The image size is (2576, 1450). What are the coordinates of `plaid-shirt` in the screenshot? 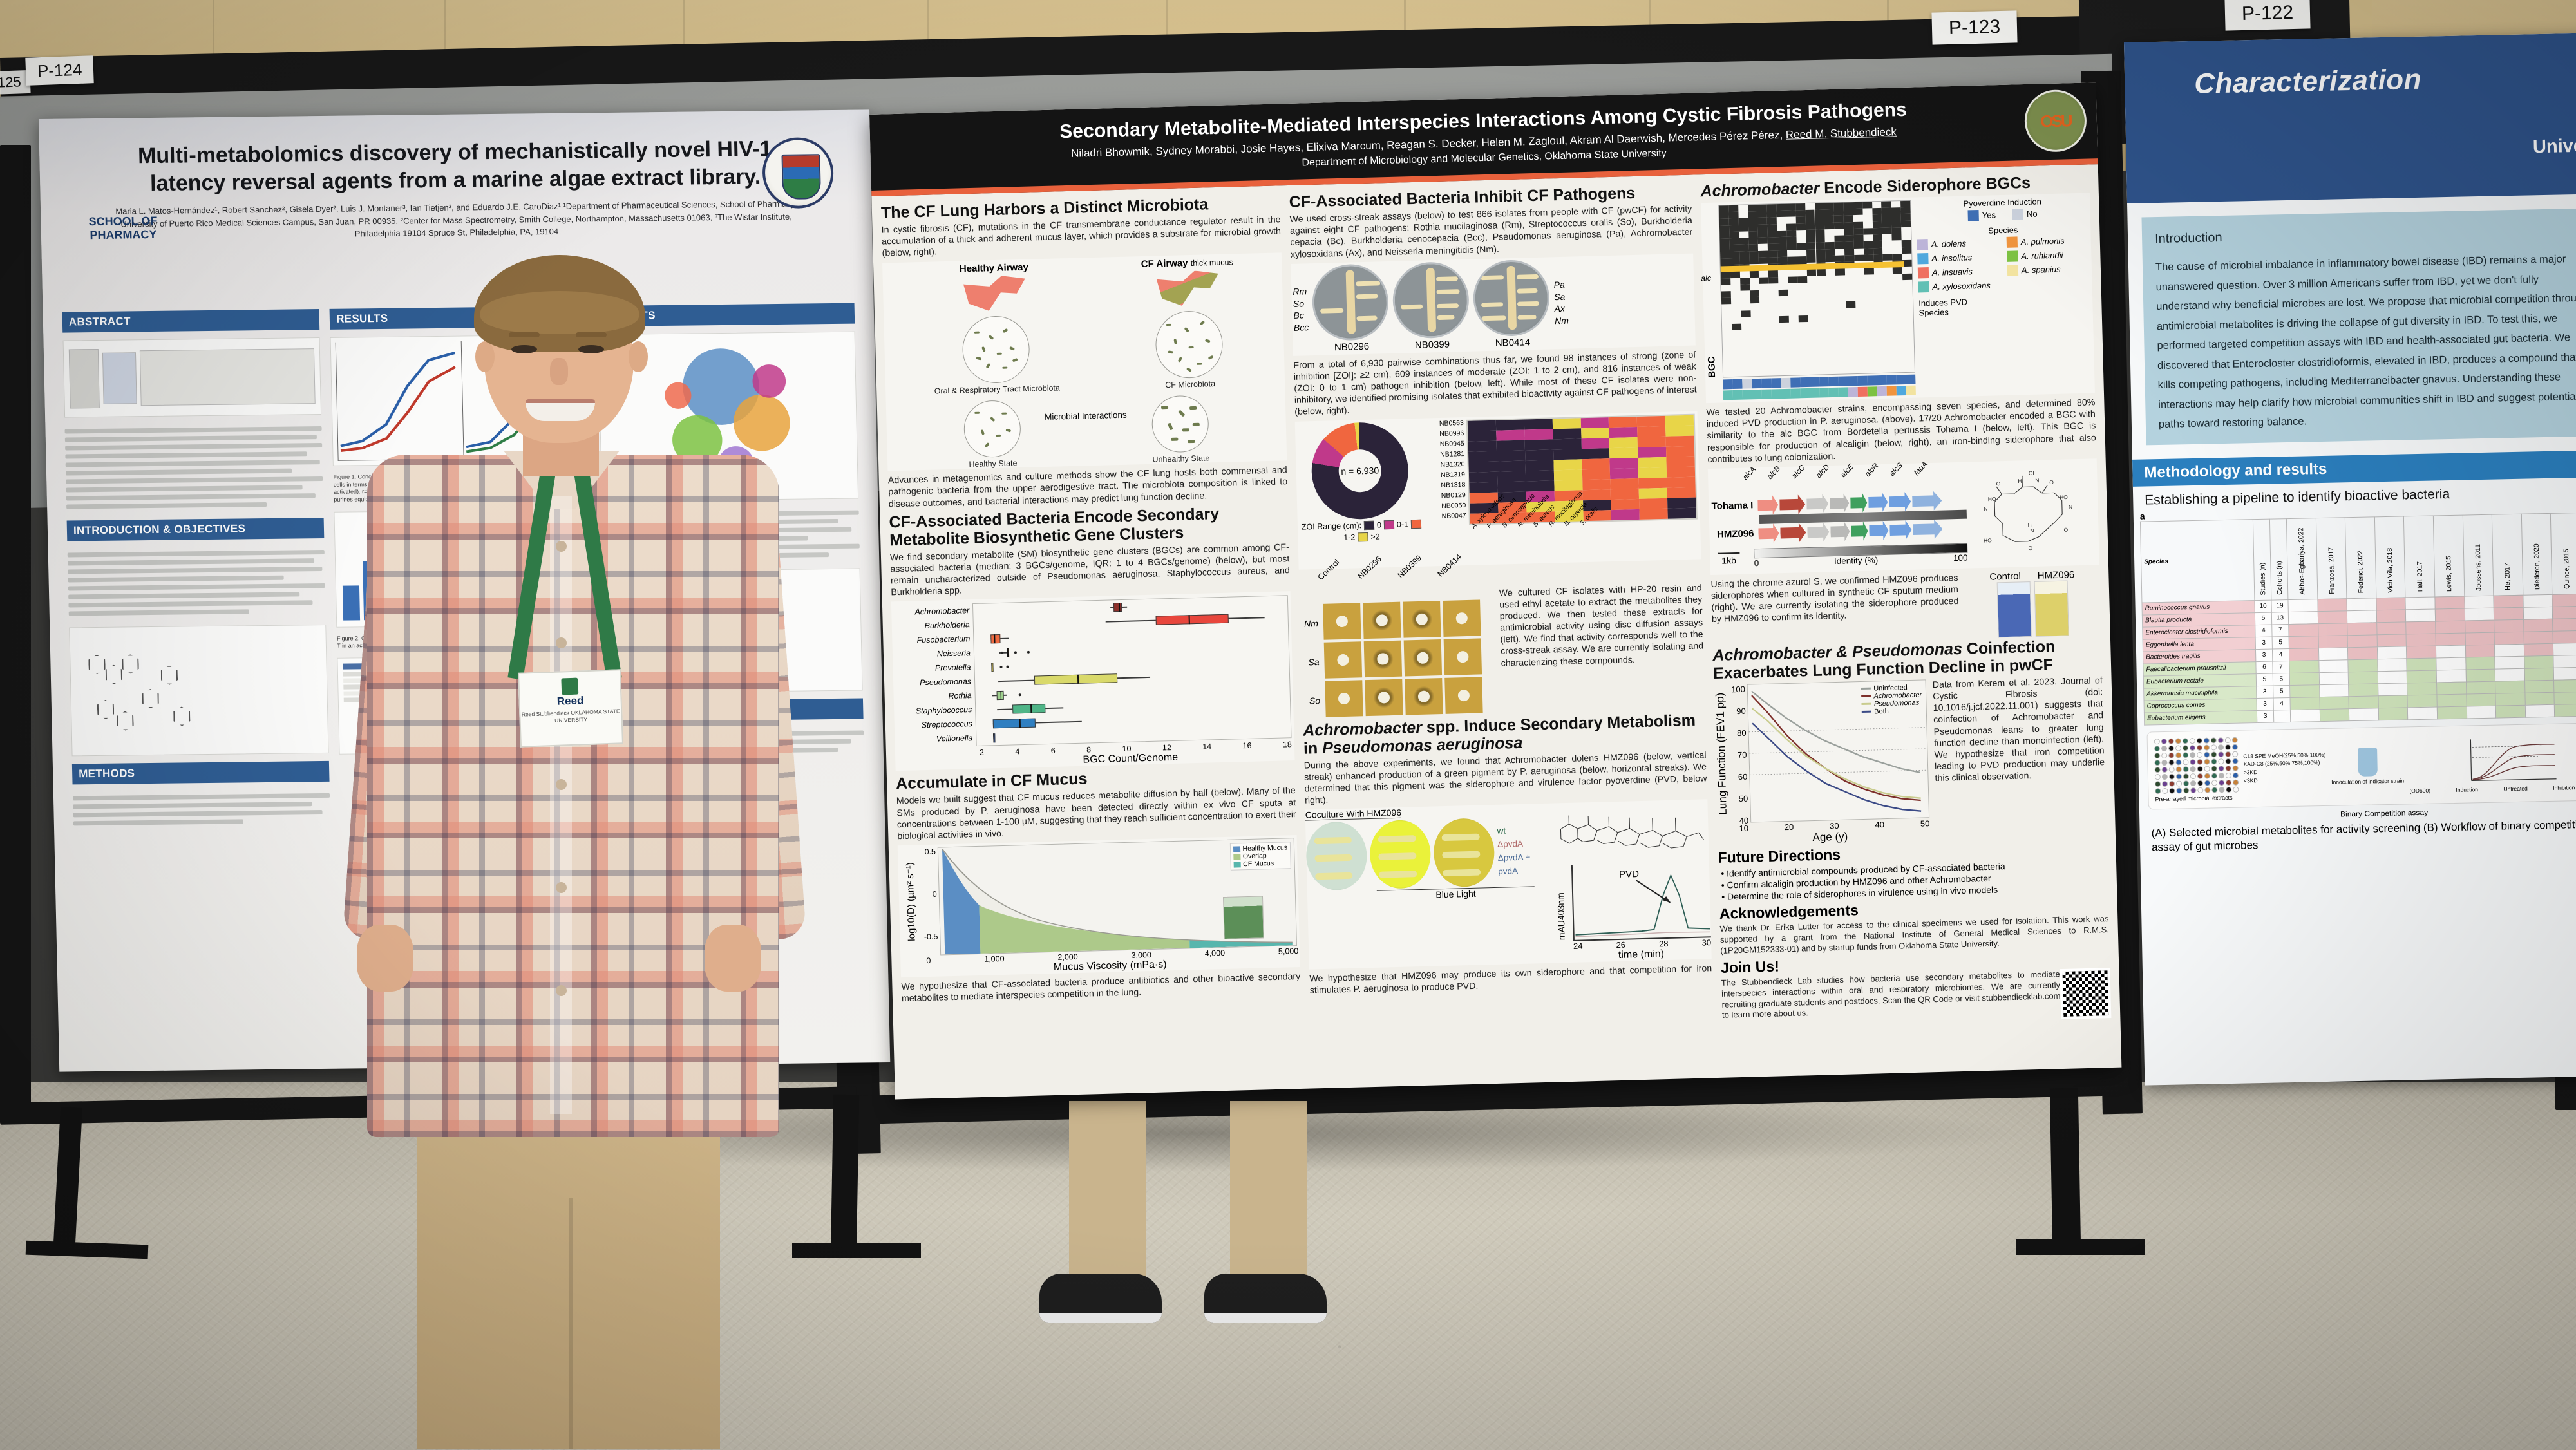 It's located at (573, 796).